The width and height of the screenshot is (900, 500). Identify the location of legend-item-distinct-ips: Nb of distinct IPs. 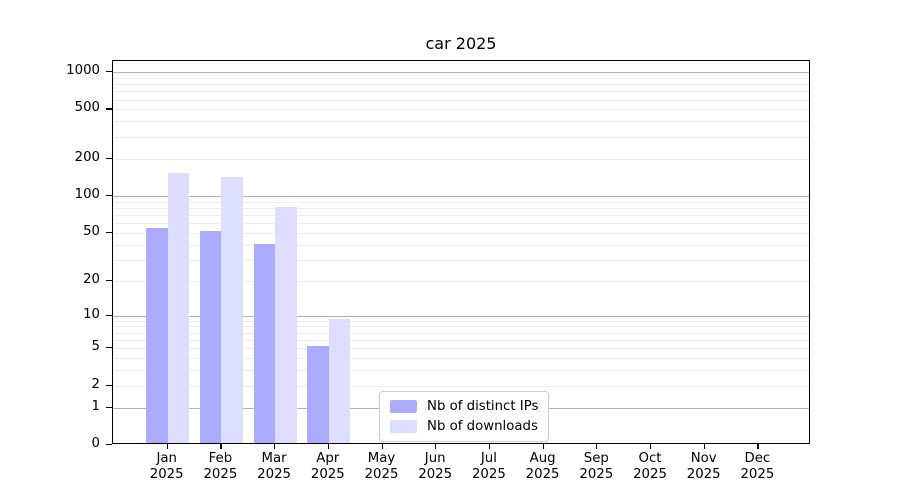
(464, 406).